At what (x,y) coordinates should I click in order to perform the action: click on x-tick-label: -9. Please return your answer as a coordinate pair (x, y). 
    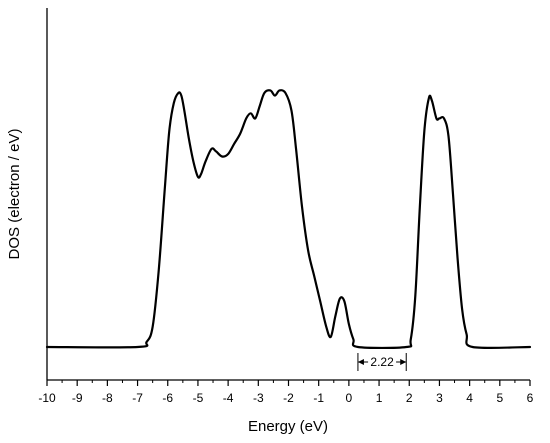
    Looking at the image, I should click on (77, 398).